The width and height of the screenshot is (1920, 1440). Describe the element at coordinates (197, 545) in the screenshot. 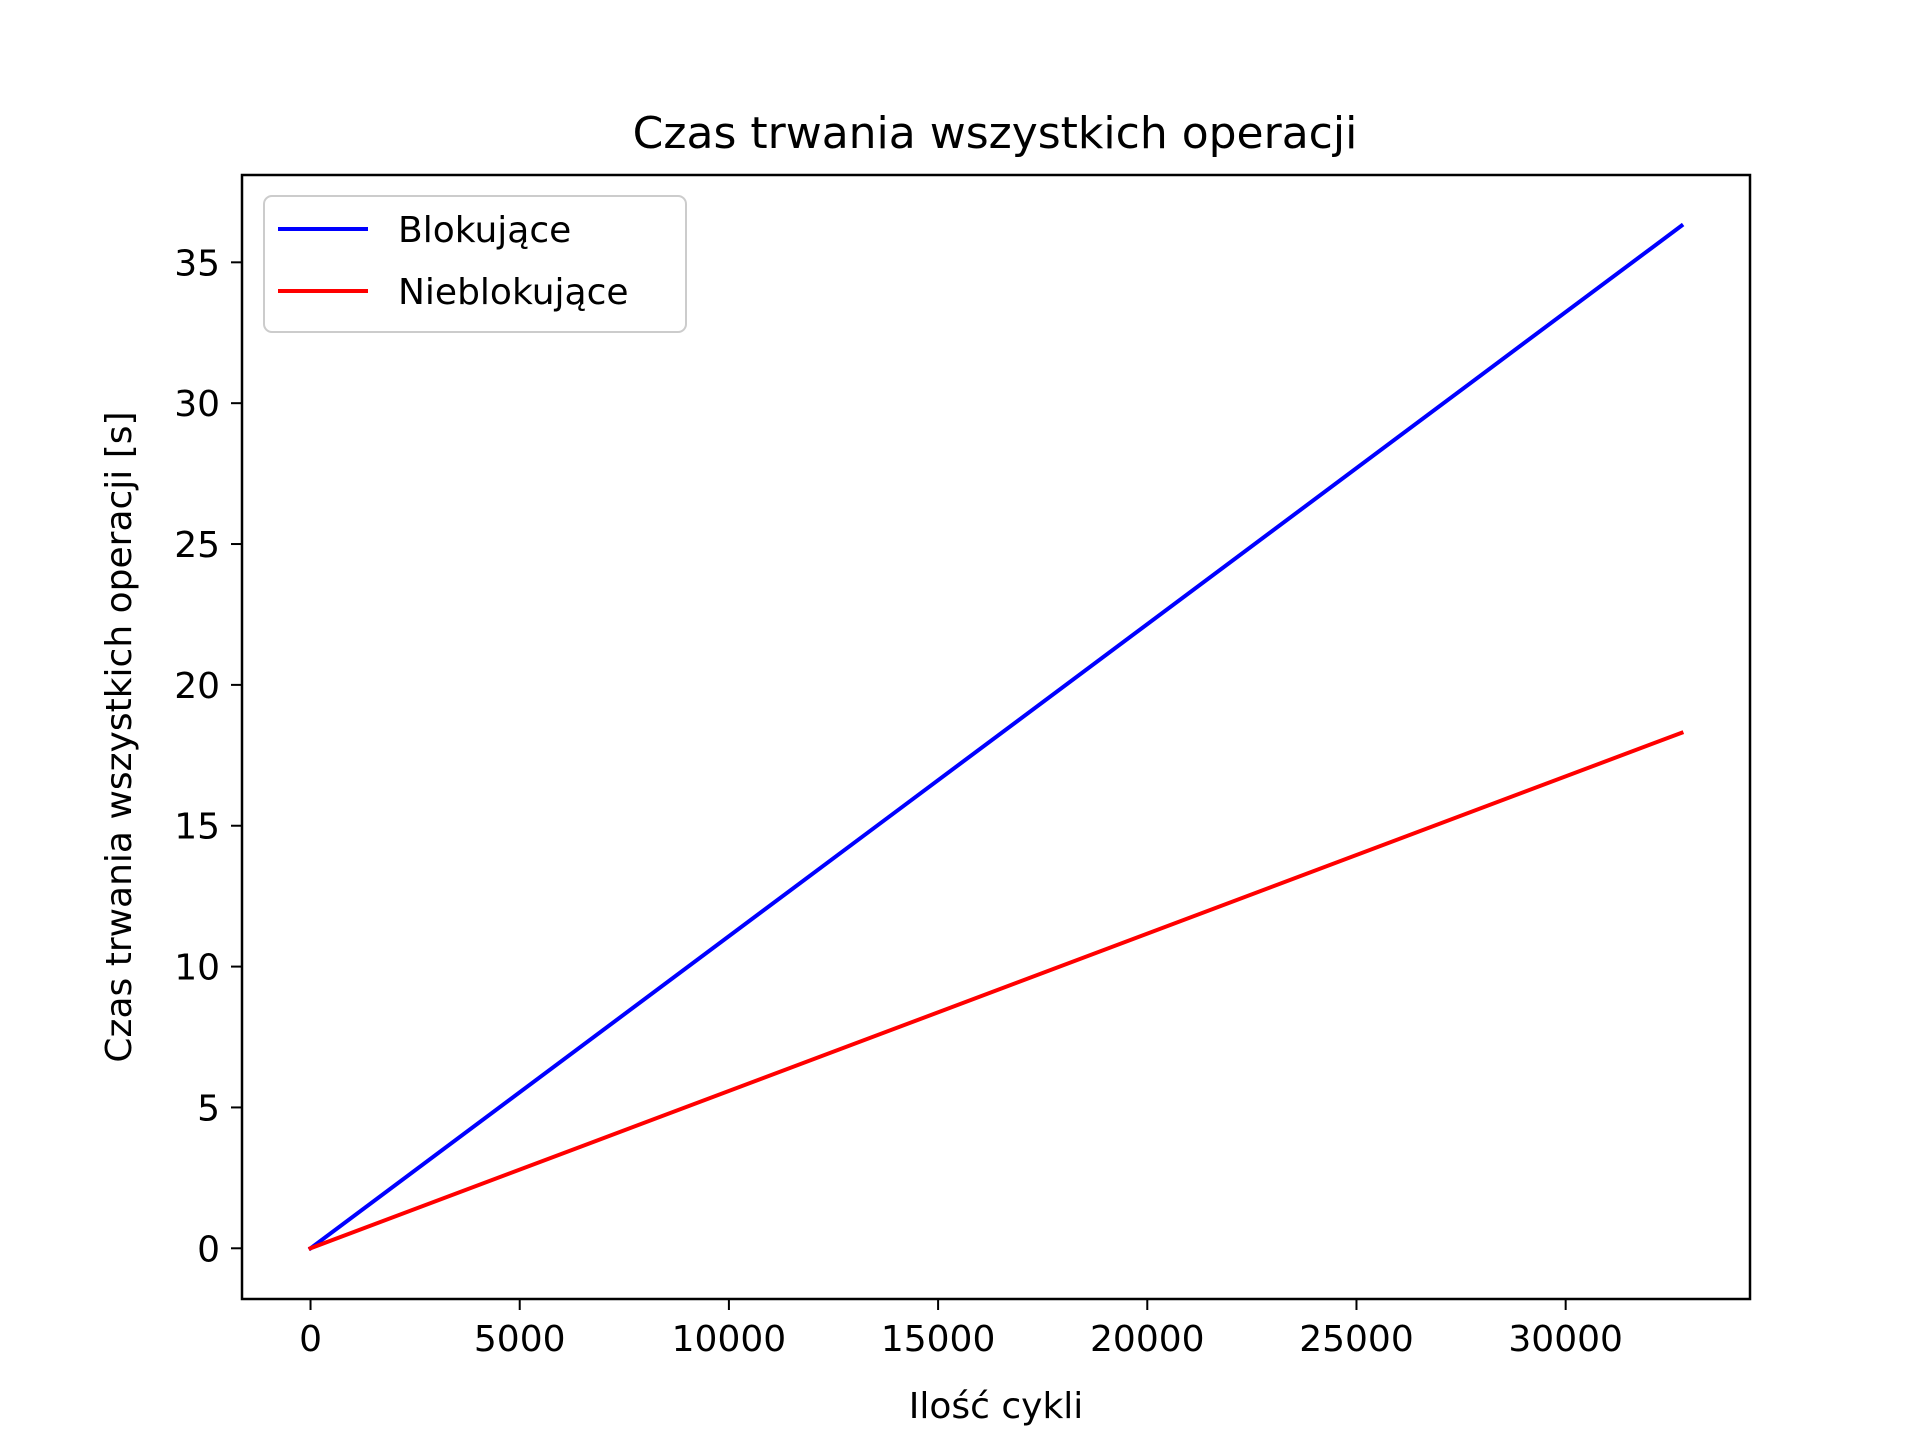

I see `y-tick-label: 25` at that location.